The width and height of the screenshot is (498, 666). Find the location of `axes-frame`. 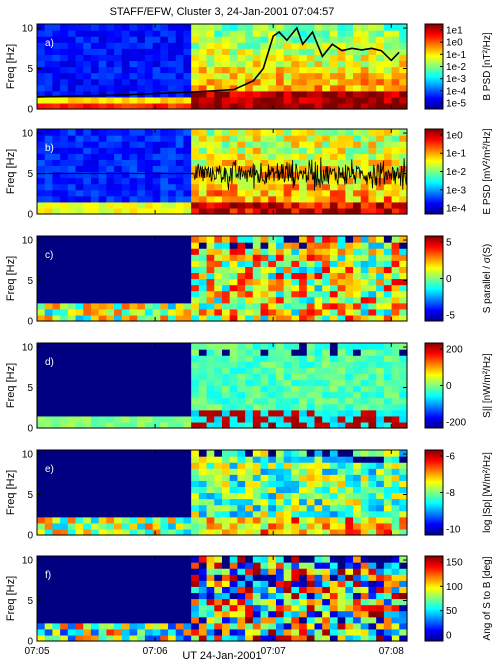

axes-frame is located at coordinates (222, 66).